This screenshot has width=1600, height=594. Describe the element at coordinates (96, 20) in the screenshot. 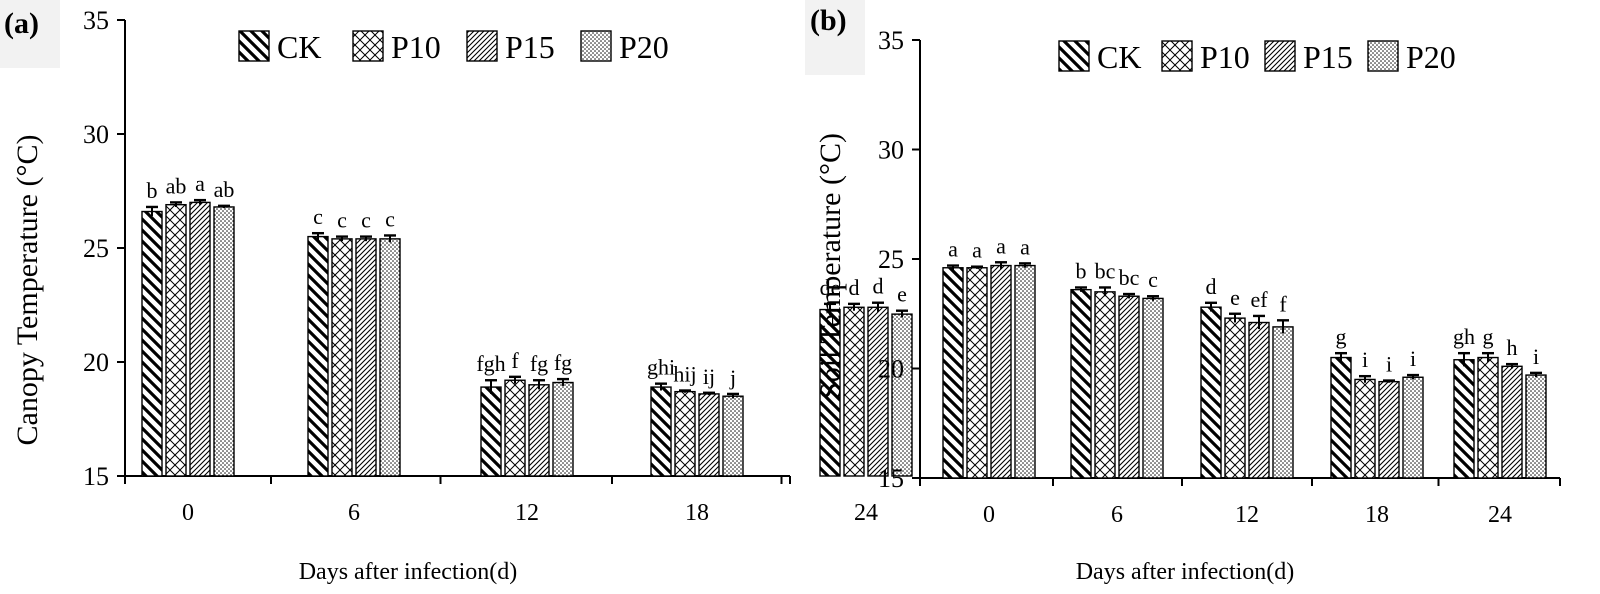

I see `y-tick-label: 35` at that location.